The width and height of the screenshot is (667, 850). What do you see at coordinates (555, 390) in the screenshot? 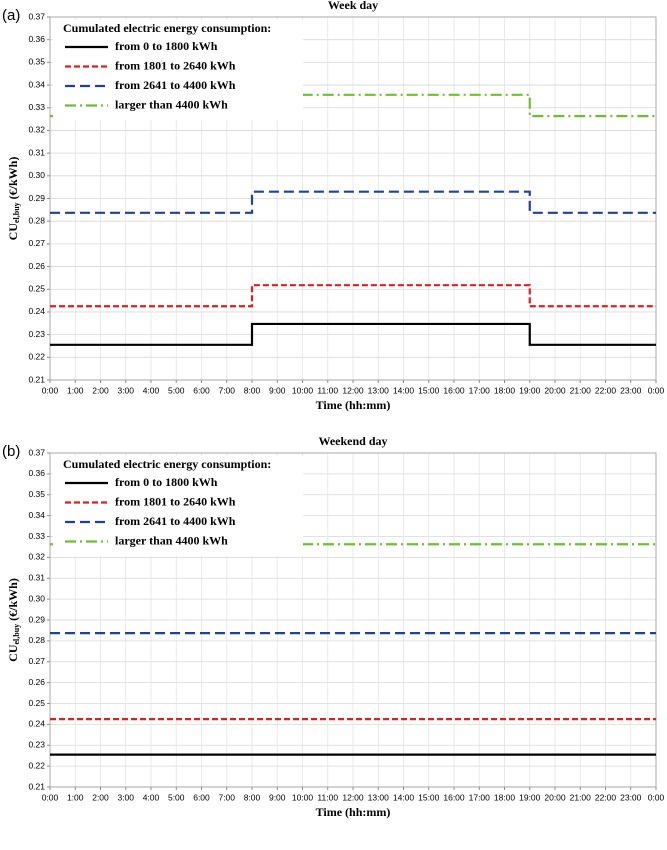
I see `x-tick-label: 20:00` at bounding box center [555, 390].